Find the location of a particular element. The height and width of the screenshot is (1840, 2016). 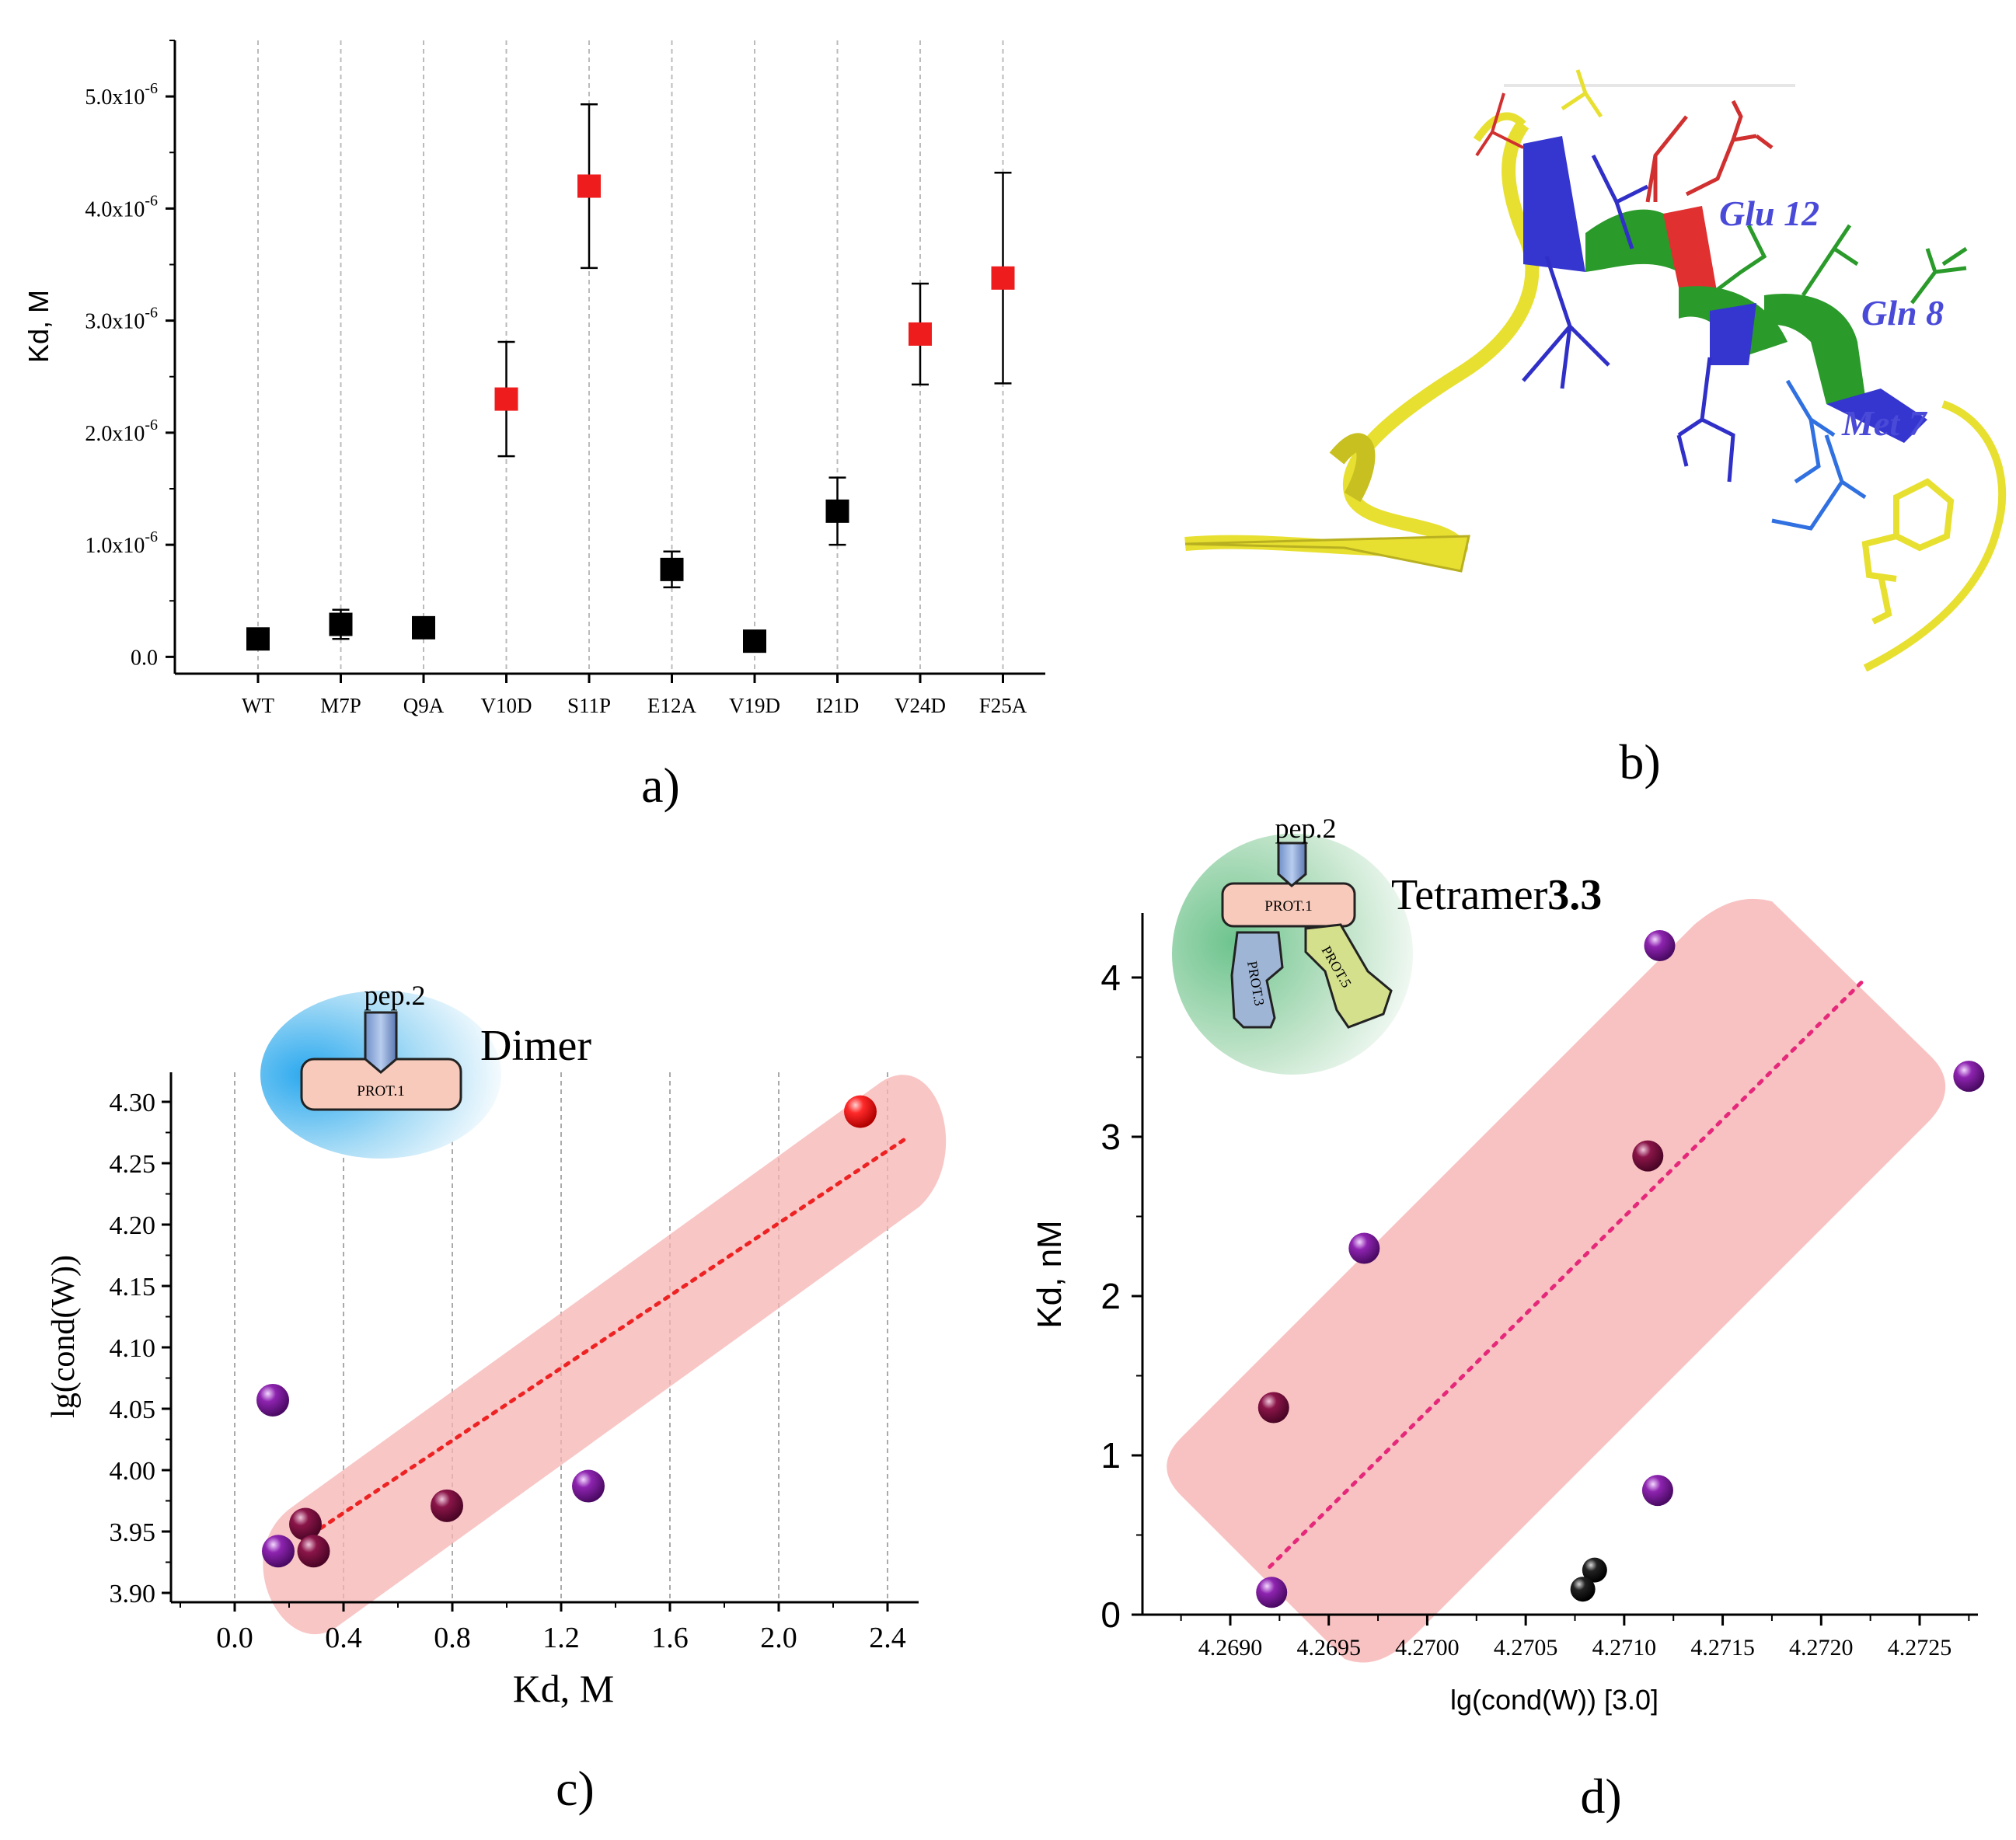

a-y-tick-label: 4.0x10⁻⁶ is located at coordinates (122, 206).